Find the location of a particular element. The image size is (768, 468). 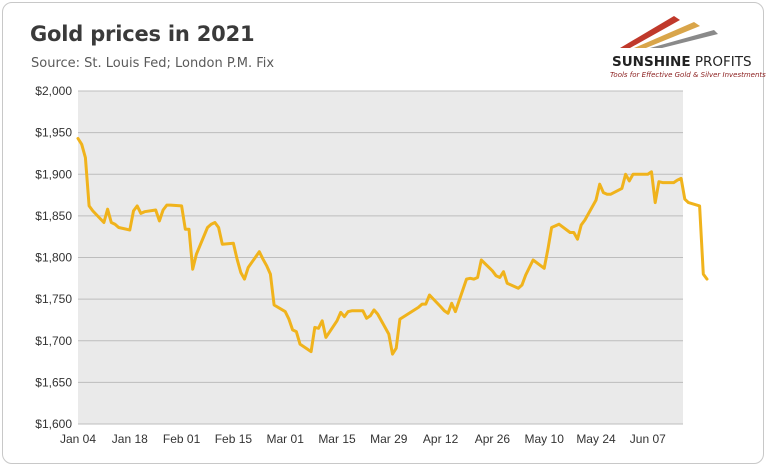

logo-name-thin: PROFITS is located at coordinates (721, 62).